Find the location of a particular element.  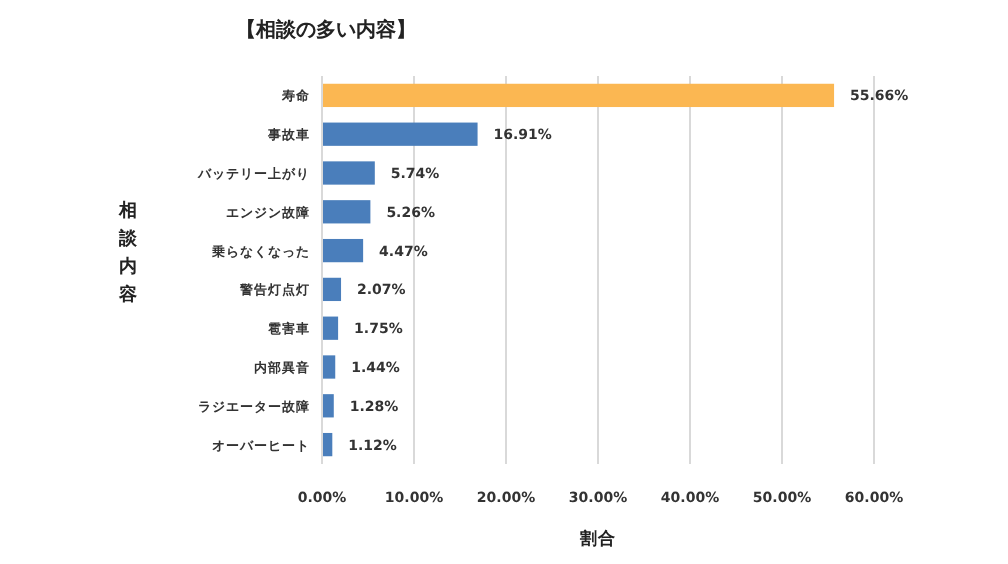

y-axis-title: 相談内容 is located at coordinates (128, 253).